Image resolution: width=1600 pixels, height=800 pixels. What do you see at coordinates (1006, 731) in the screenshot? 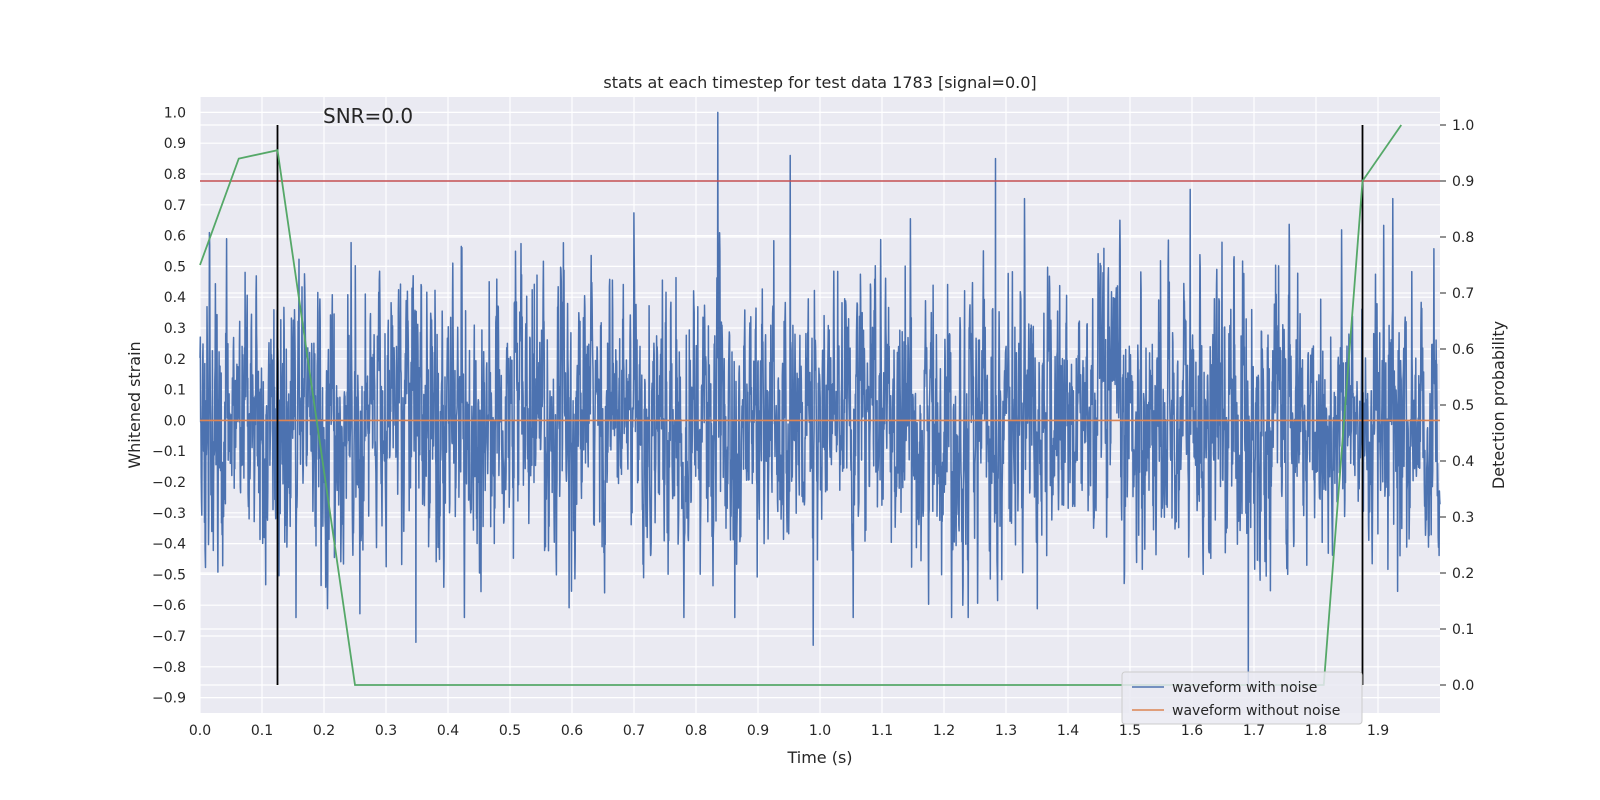
I see `x-tick-label: 1.3` at bounding box center [1006, 731].